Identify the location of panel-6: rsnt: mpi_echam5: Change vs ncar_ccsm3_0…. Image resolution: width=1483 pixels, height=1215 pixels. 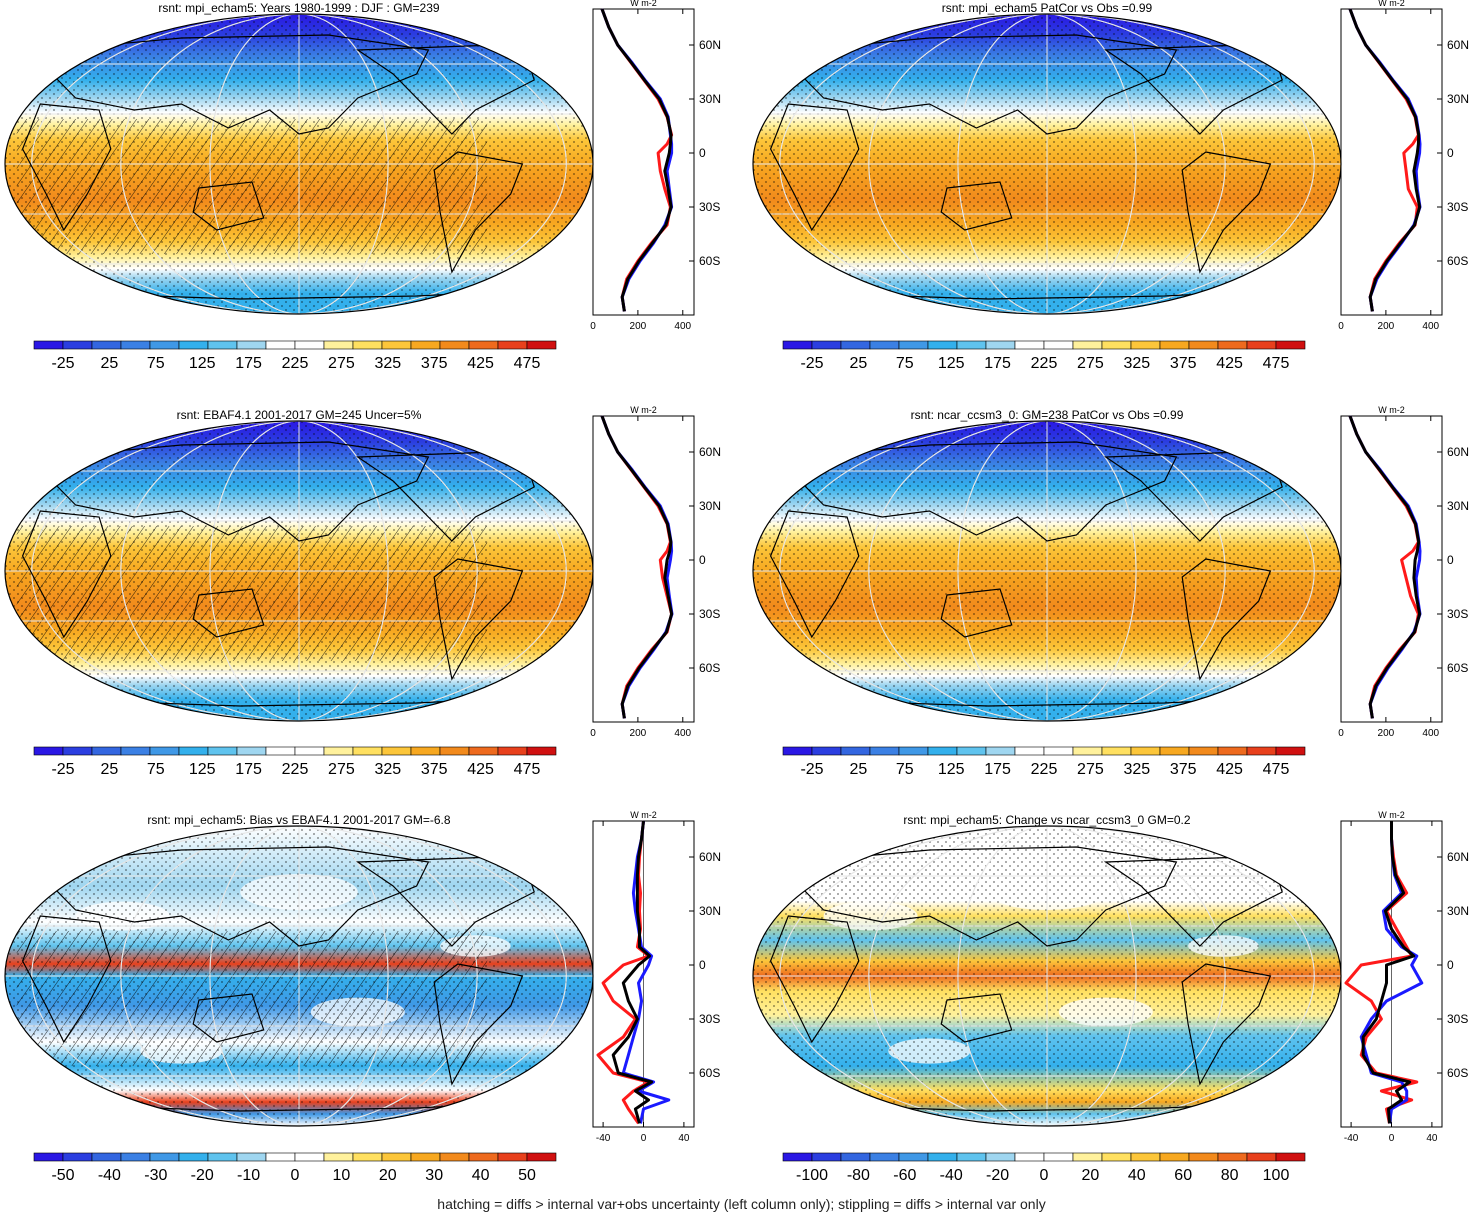
(1110, 997).